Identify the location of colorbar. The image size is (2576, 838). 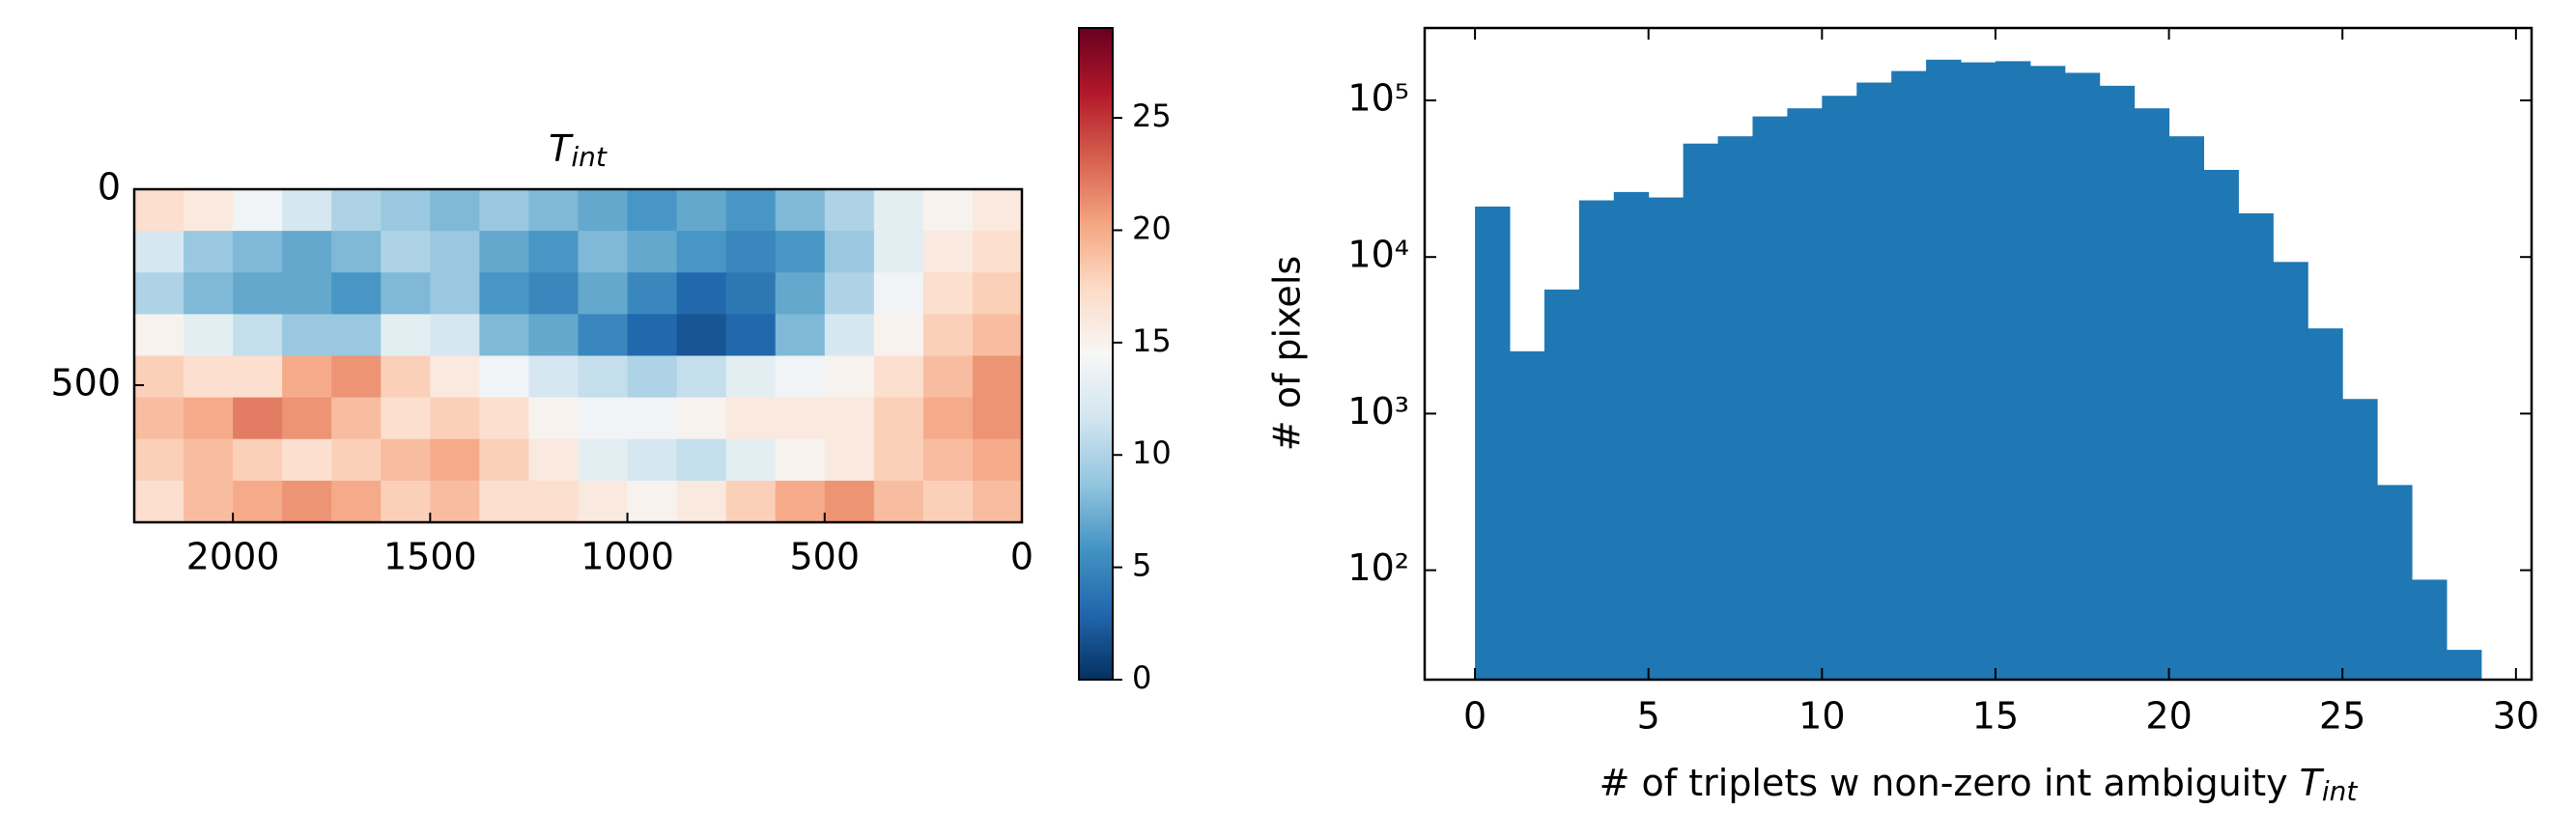
(1096, 354).